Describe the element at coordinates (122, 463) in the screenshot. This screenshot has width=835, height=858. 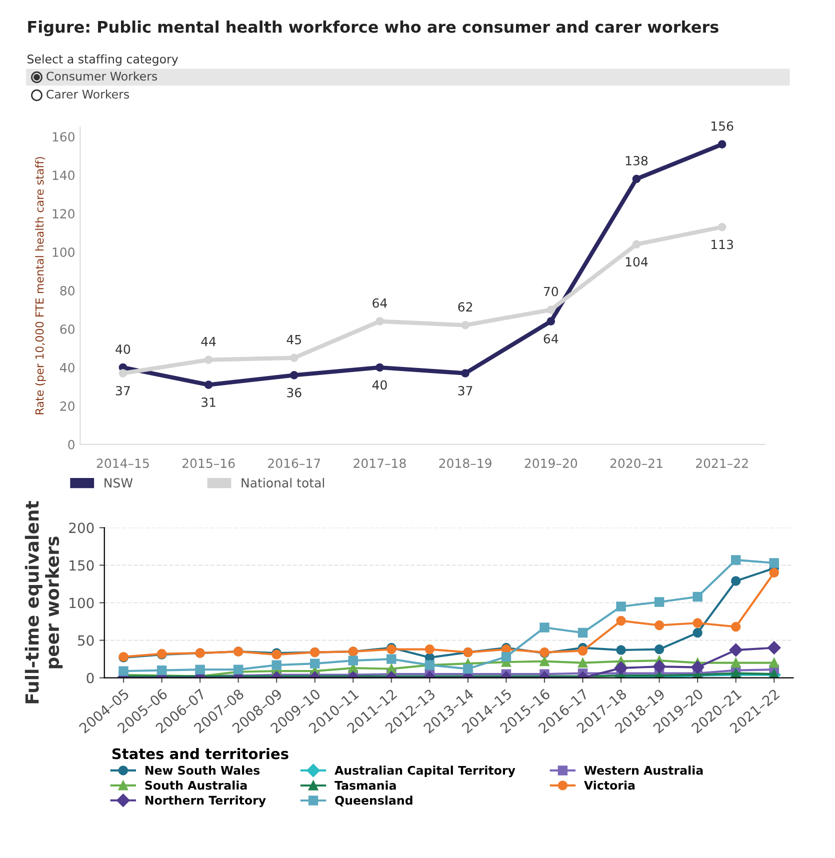
I see `x-tick-label: 2014–15` at that location.